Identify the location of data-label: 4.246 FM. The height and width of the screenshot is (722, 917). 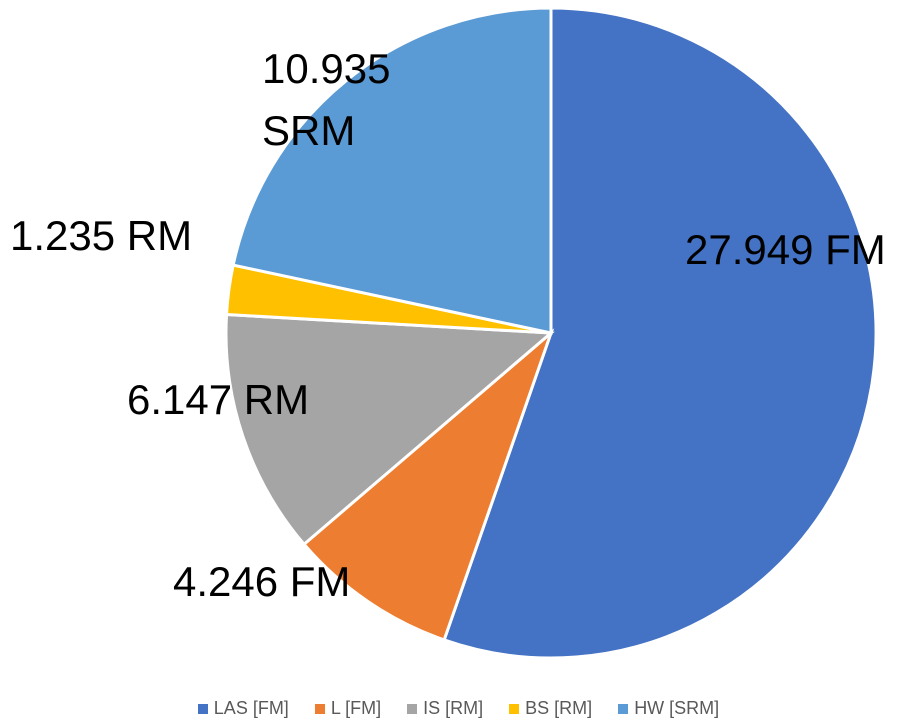
(262, 581).